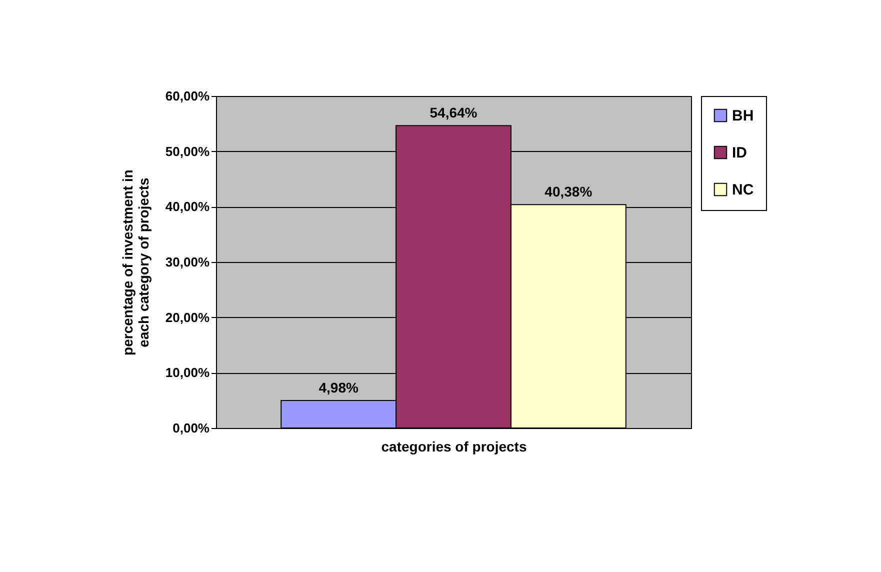 This screenshot has height=572, width=881. I want to click on x-axis-title: categories of projects, so click(454, 446).